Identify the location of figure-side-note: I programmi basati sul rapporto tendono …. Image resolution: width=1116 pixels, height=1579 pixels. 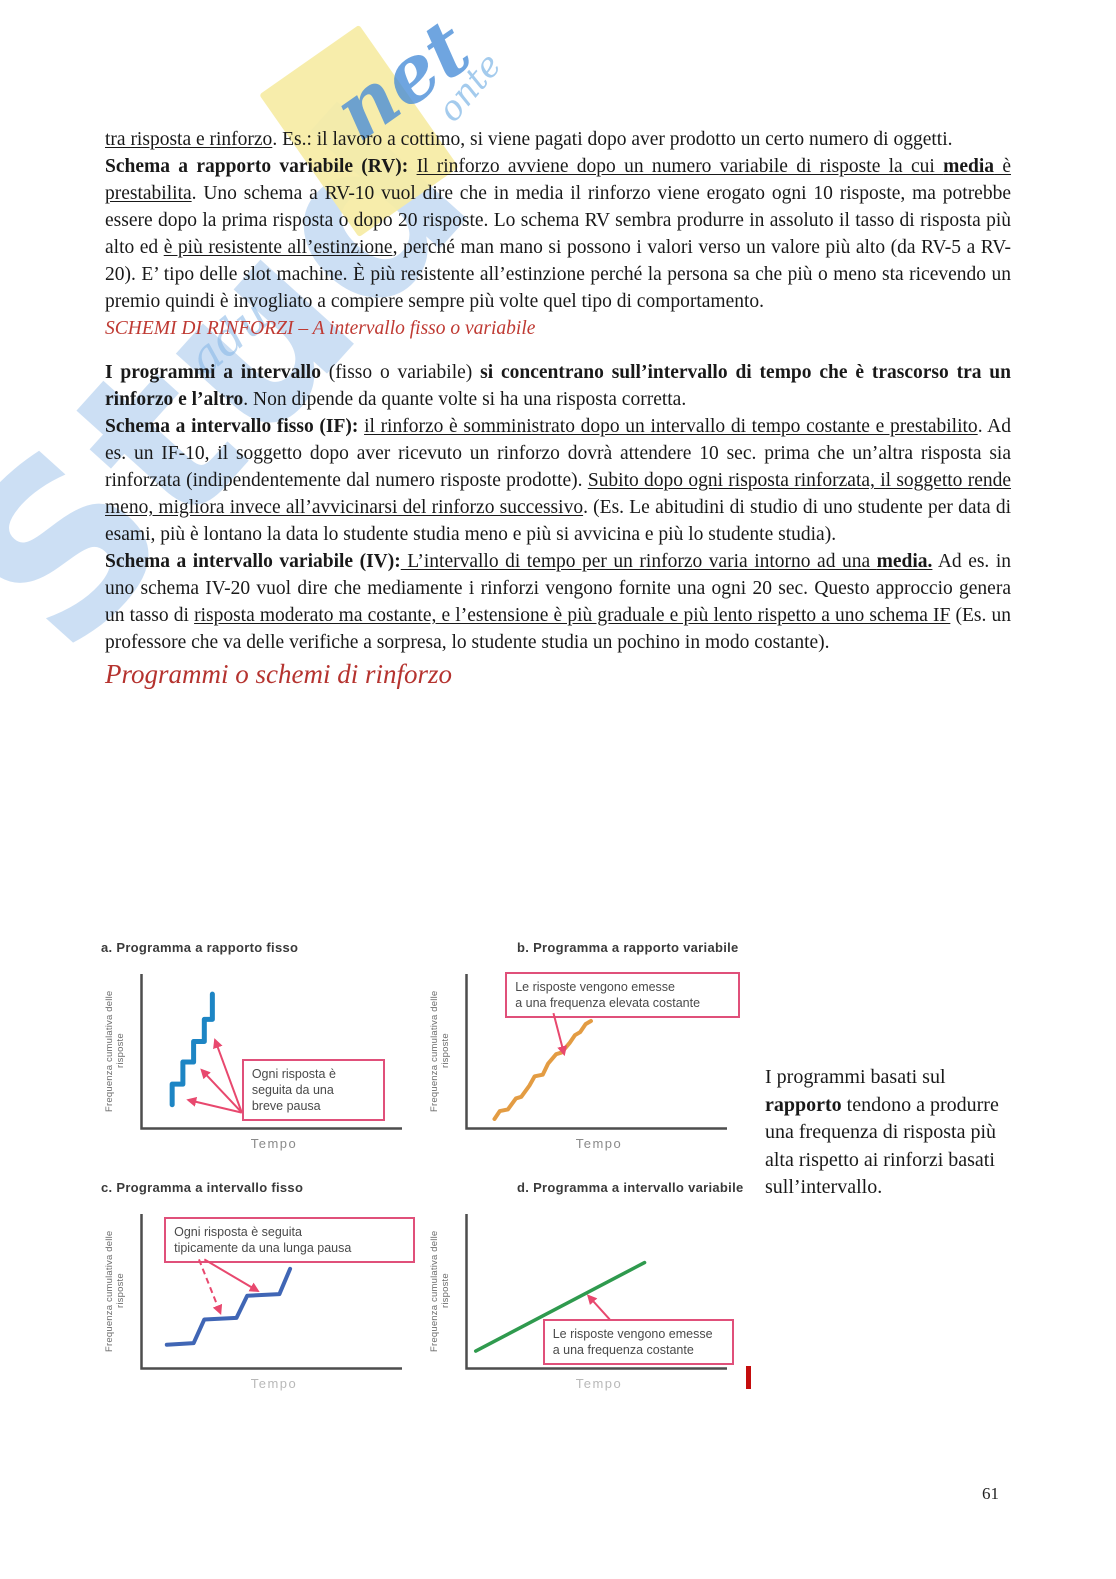
(891, 1133).